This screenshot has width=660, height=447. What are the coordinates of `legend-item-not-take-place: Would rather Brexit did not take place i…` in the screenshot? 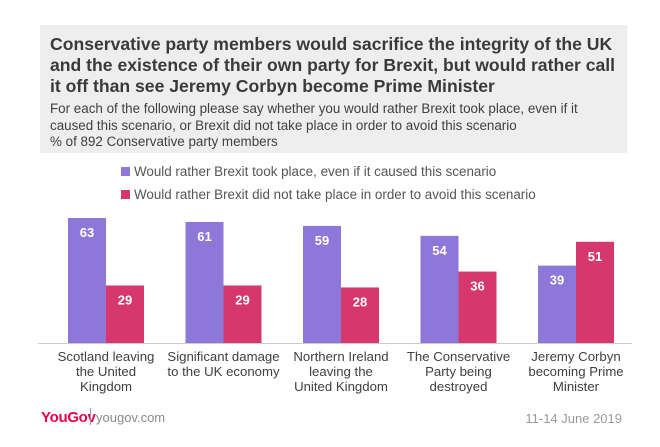 It's located at (328, 194).